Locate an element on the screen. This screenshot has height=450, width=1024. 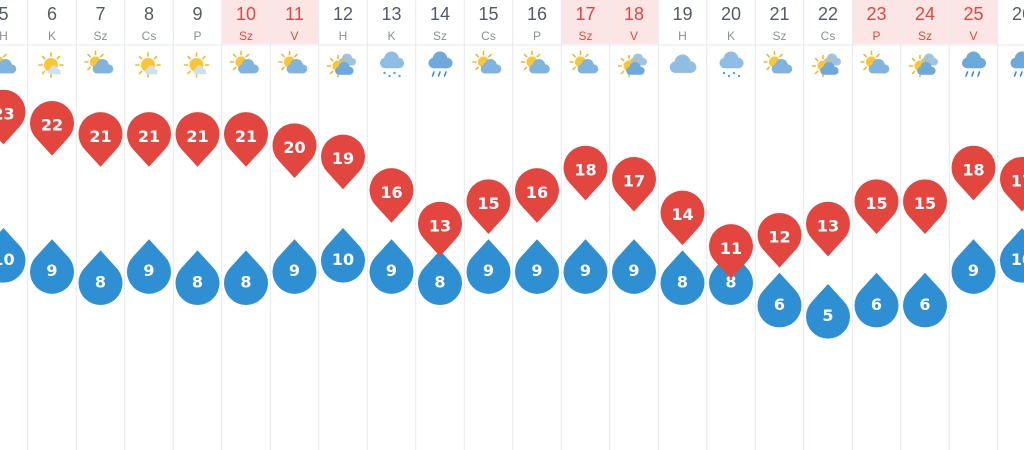
column-backgrounds is located at coordinates (610, 22).